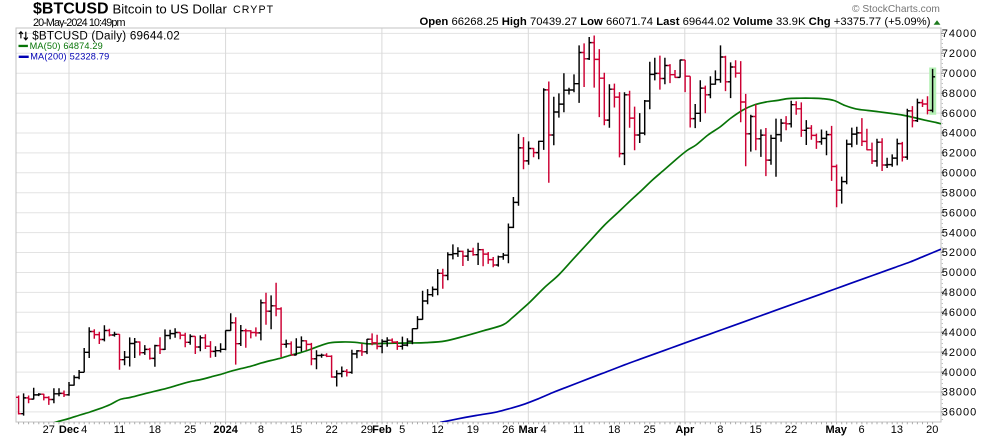 Image resolution: width=990 pixels, height=438 pixels. I want to click on svg-text: 20, so click(932, 430).